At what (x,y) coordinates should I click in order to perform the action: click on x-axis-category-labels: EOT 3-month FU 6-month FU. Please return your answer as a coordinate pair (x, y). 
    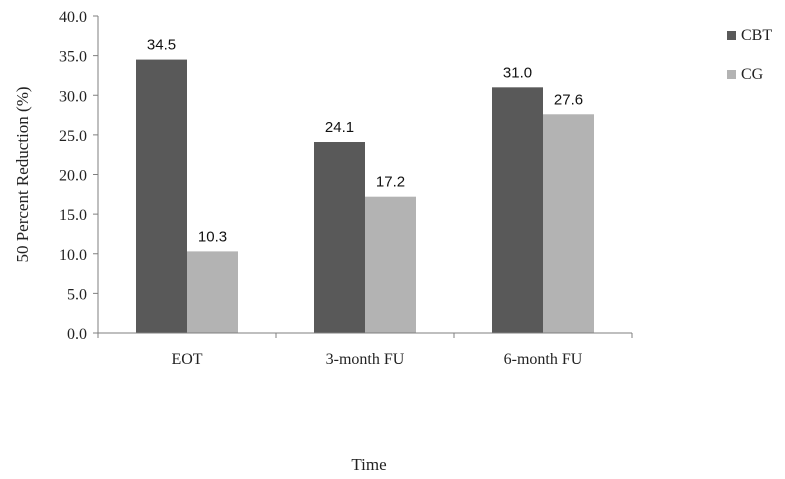
    Looking at the image, I should click on (376, 359).